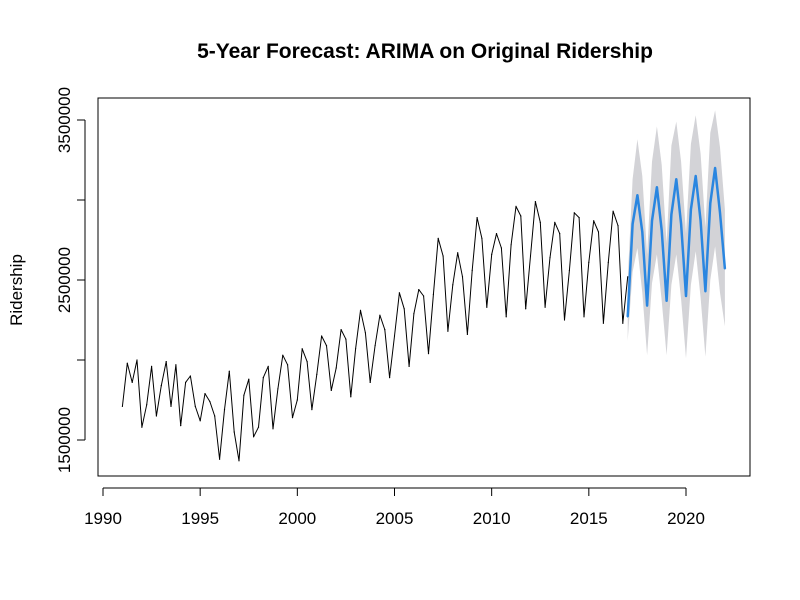 This screenshot has width=800, height=600. What do you see at coordinates (64, 120) in the screenshot?
I see `y-tick-label: 3500000` at bounding box center [64, 120].